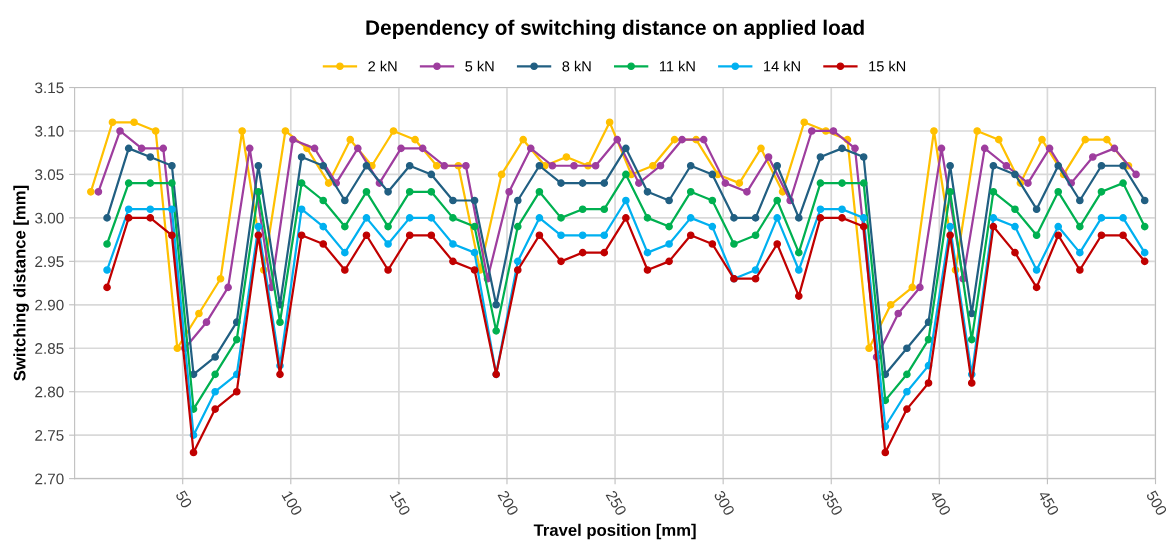 This screenshot has width=1166, height=547. What do you see at coordinates (782, 66) in the screenshot?
I see `legend-label: 14 kN` at bounding box center [782, 66].